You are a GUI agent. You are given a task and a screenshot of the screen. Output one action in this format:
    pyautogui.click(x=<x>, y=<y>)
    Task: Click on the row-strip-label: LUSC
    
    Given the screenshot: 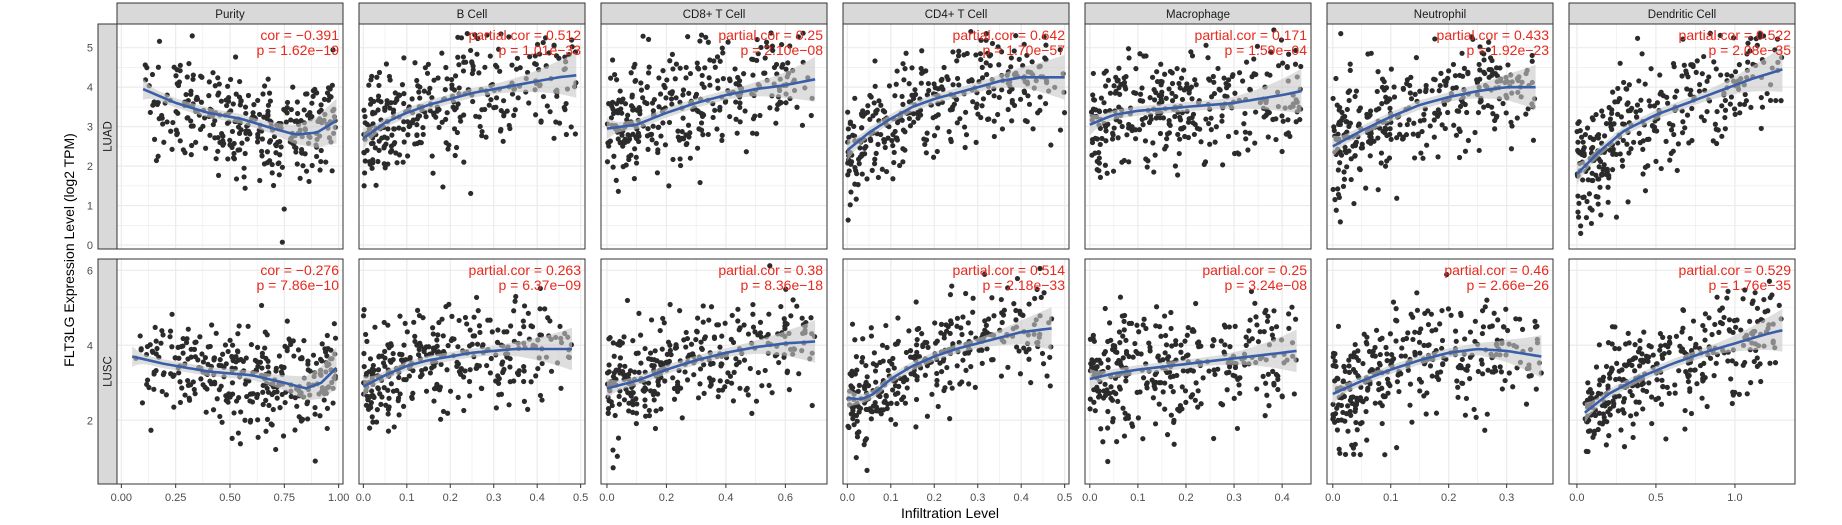 What is the action you would take?
    pyautogui.click(x=109, y=371)
    